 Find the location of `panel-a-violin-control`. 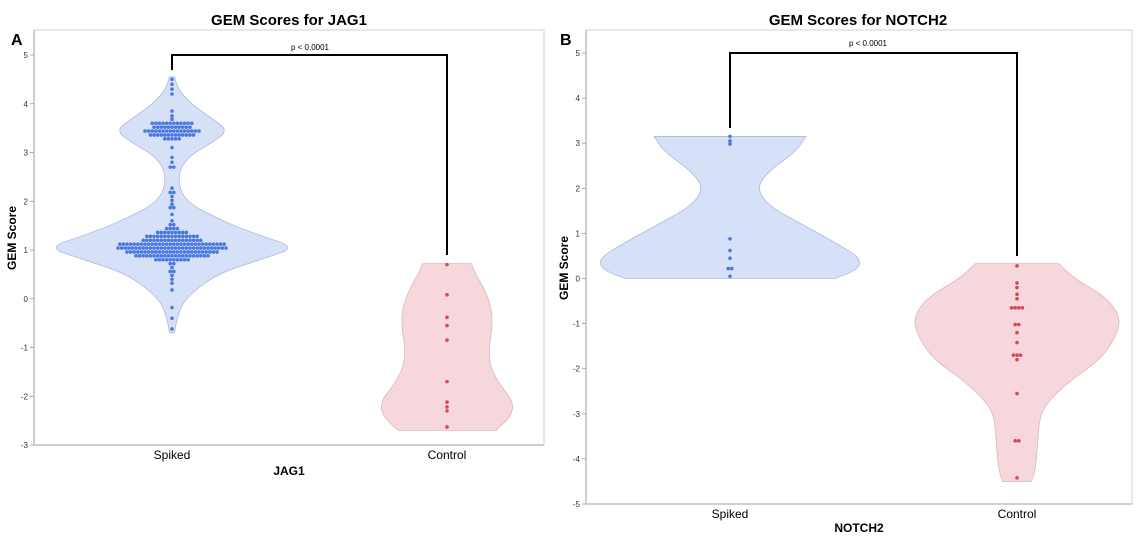

panel-a-violin-control is located at coordinates (447, 347).